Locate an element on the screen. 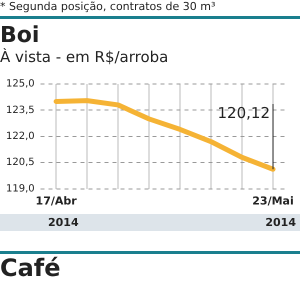 The width and height of the screenshot is (300, 300). x-tick-label: 23/Mai is located at coordinates (273, 201).